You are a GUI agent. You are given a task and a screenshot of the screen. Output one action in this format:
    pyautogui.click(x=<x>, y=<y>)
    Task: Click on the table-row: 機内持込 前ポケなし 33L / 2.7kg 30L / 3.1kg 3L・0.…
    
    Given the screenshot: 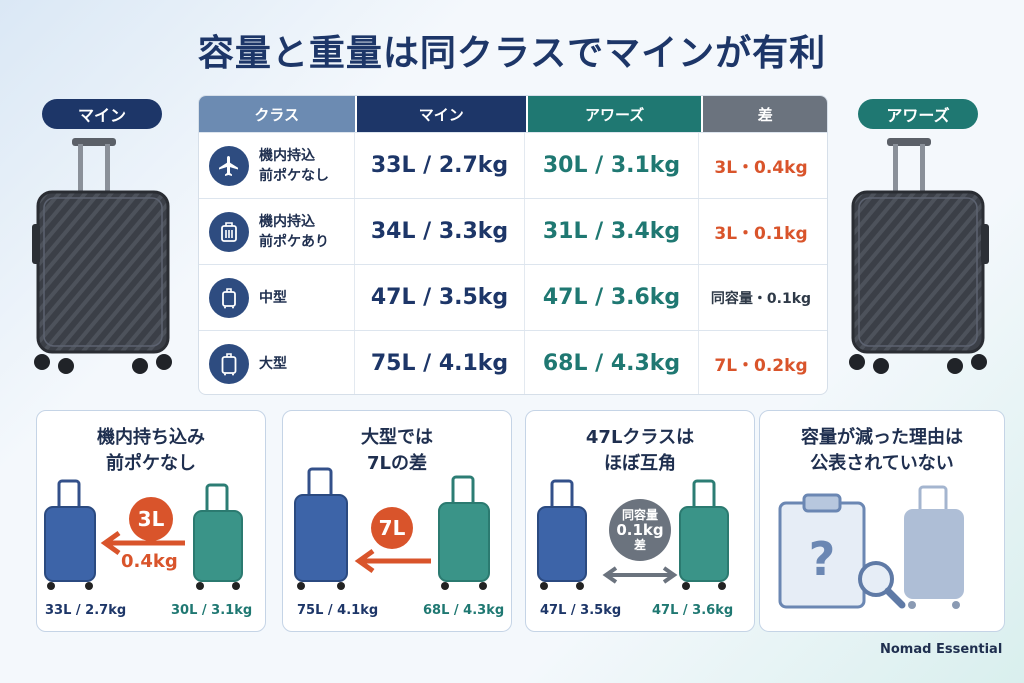 What is the action you would take?
    pyautogui.click(x=513, y=165)
    